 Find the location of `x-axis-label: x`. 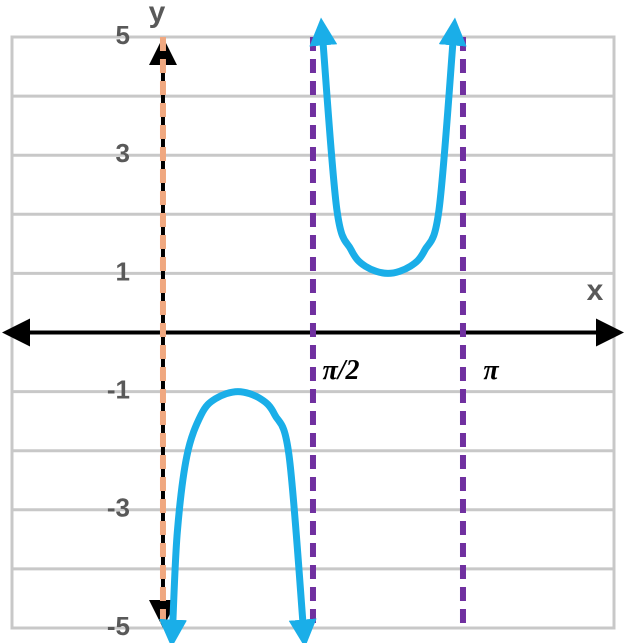

x-axis-label: x is located at coordinates (595, 290).